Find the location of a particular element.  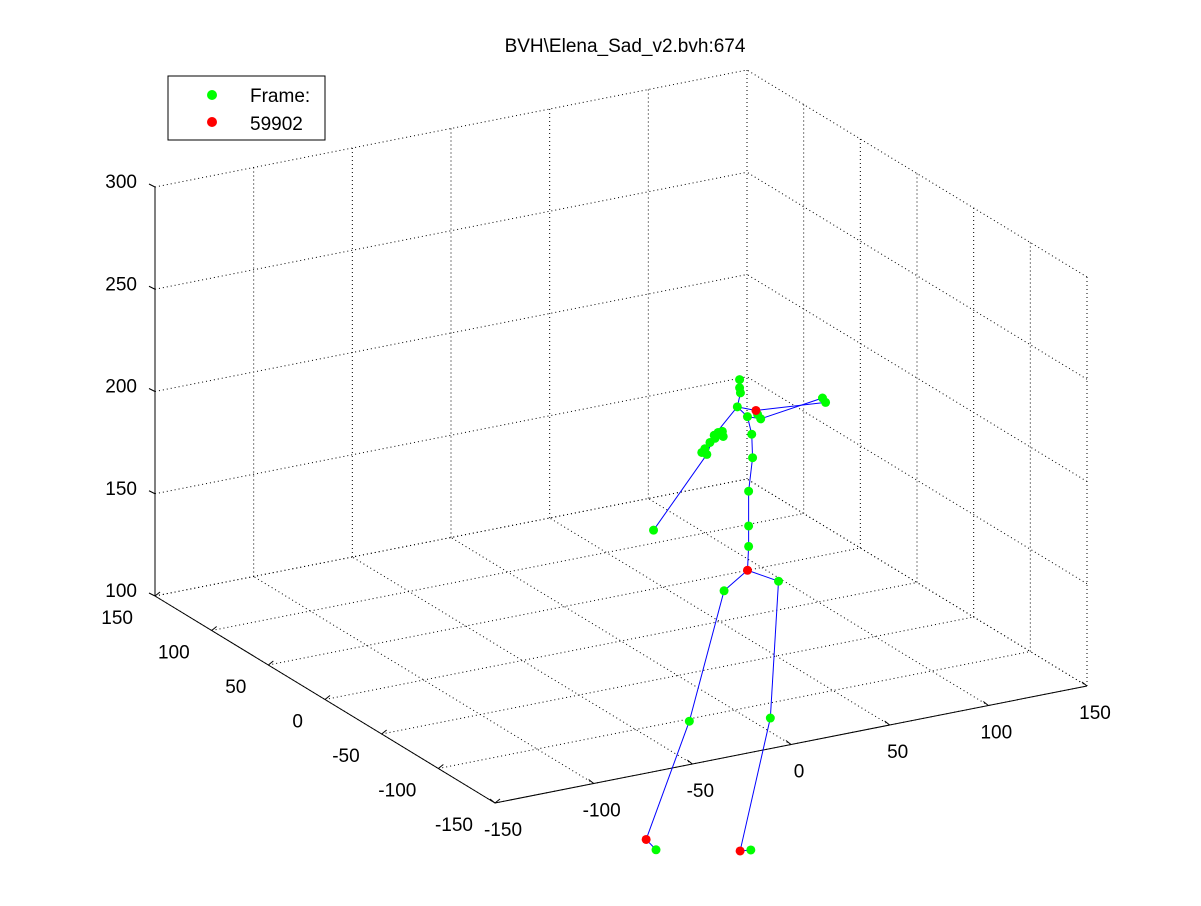

chart-title: BVH\Elena_Sad_v2.bvh:674 is located at coordinates (625, 46).